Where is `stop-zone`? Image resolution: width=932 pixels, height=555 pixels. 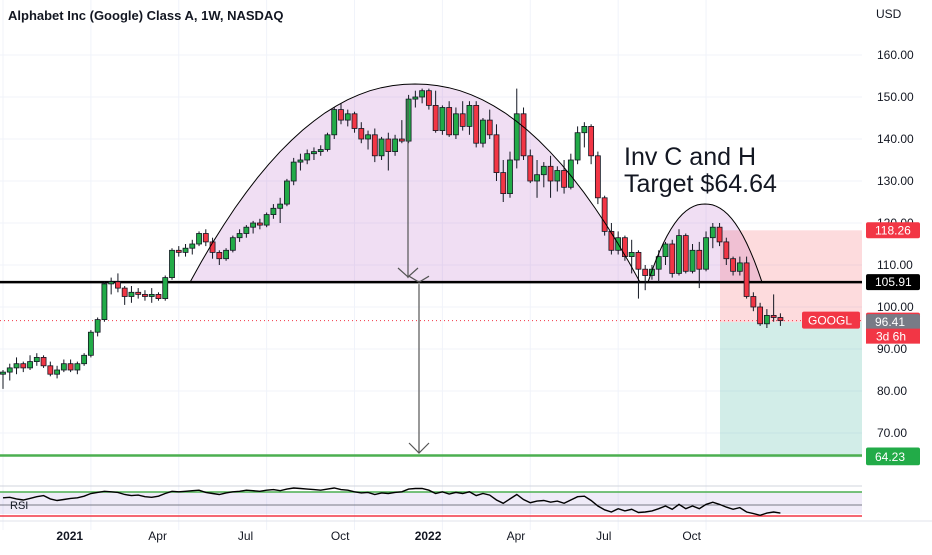
stop-zone is located at coordinates (791, 276).